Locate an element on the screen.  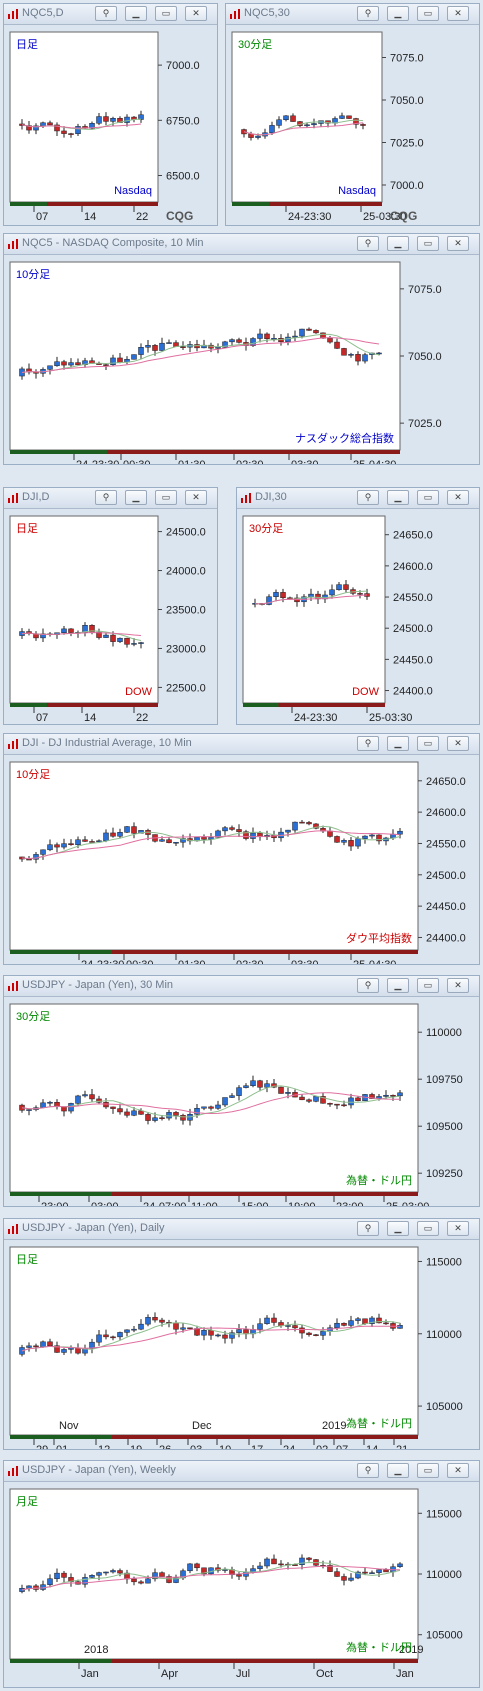
window-titlebar: NQC5,30 ⚲ ▁ ▭ ✕ is located at coordinates (352, 14).